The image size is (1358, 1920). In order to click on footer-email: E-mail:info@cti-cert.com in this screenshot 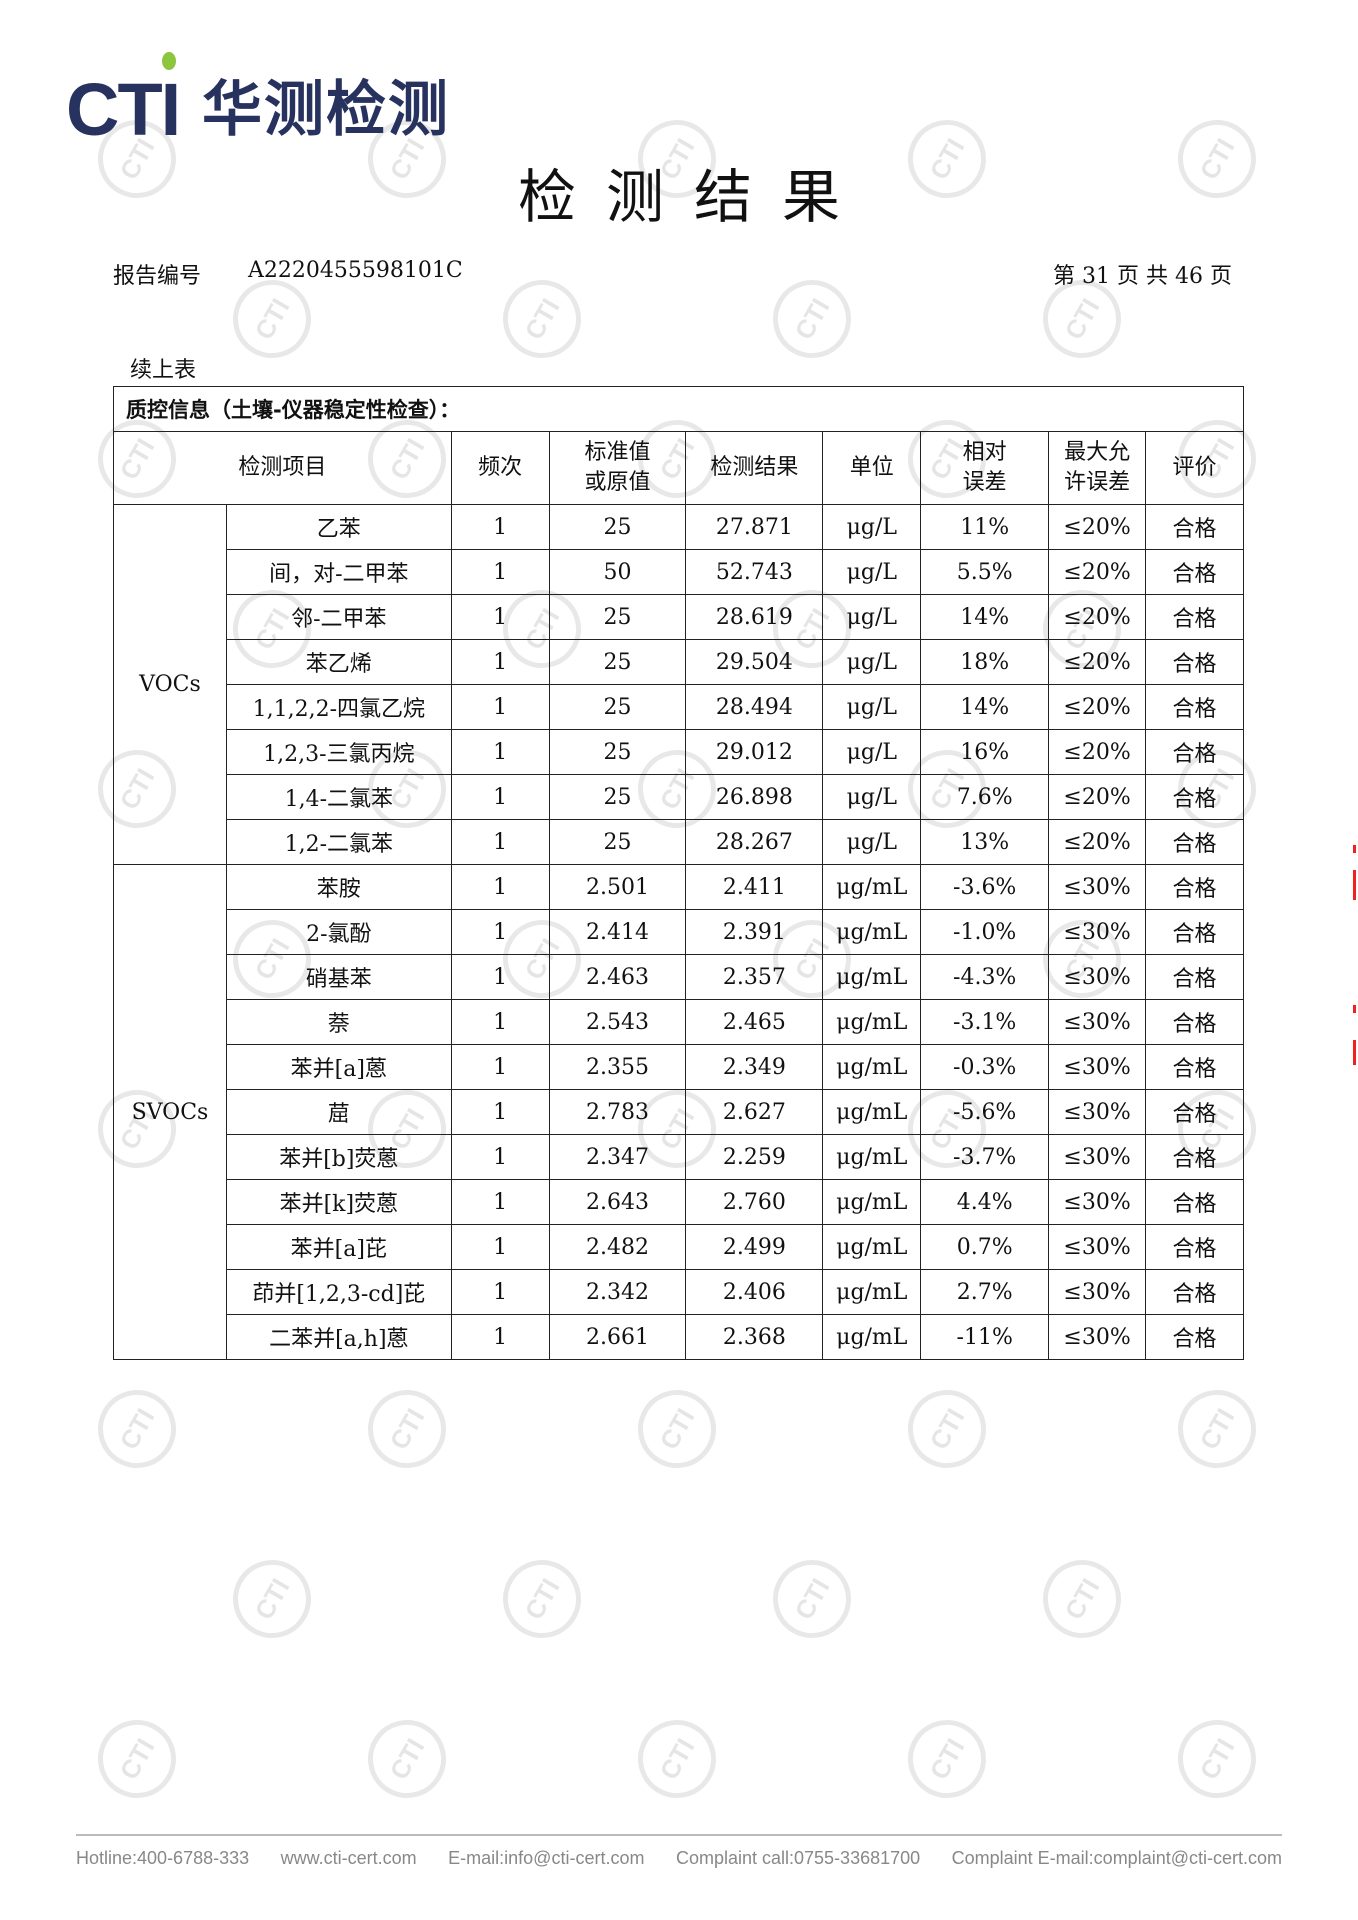, I will do `click(546, 1858)`.